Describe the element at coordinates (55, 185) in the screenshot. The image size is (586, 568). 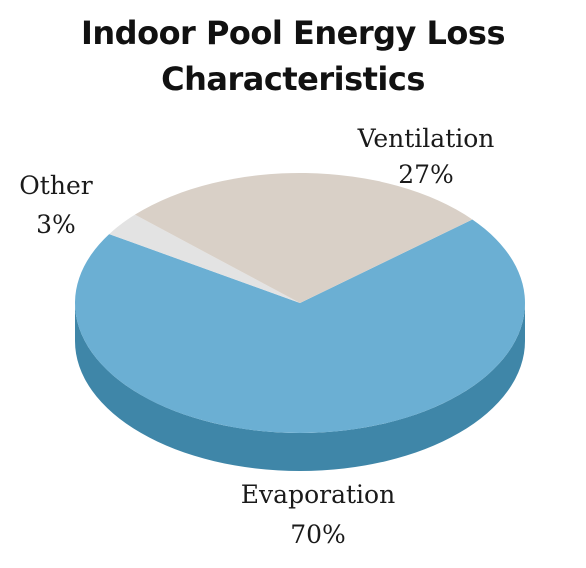
I see `other-label: Other` at that location.